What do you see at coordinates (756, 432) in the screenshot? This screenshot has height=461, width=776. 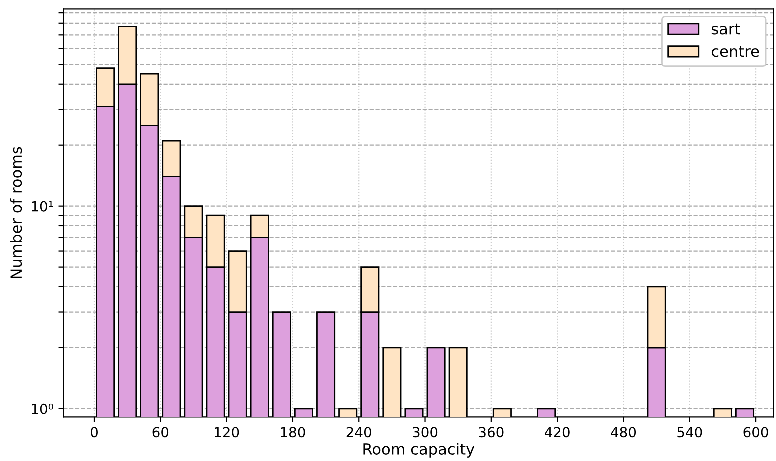 I see `x-tick-label: 600` at bounding box center [756, 432].